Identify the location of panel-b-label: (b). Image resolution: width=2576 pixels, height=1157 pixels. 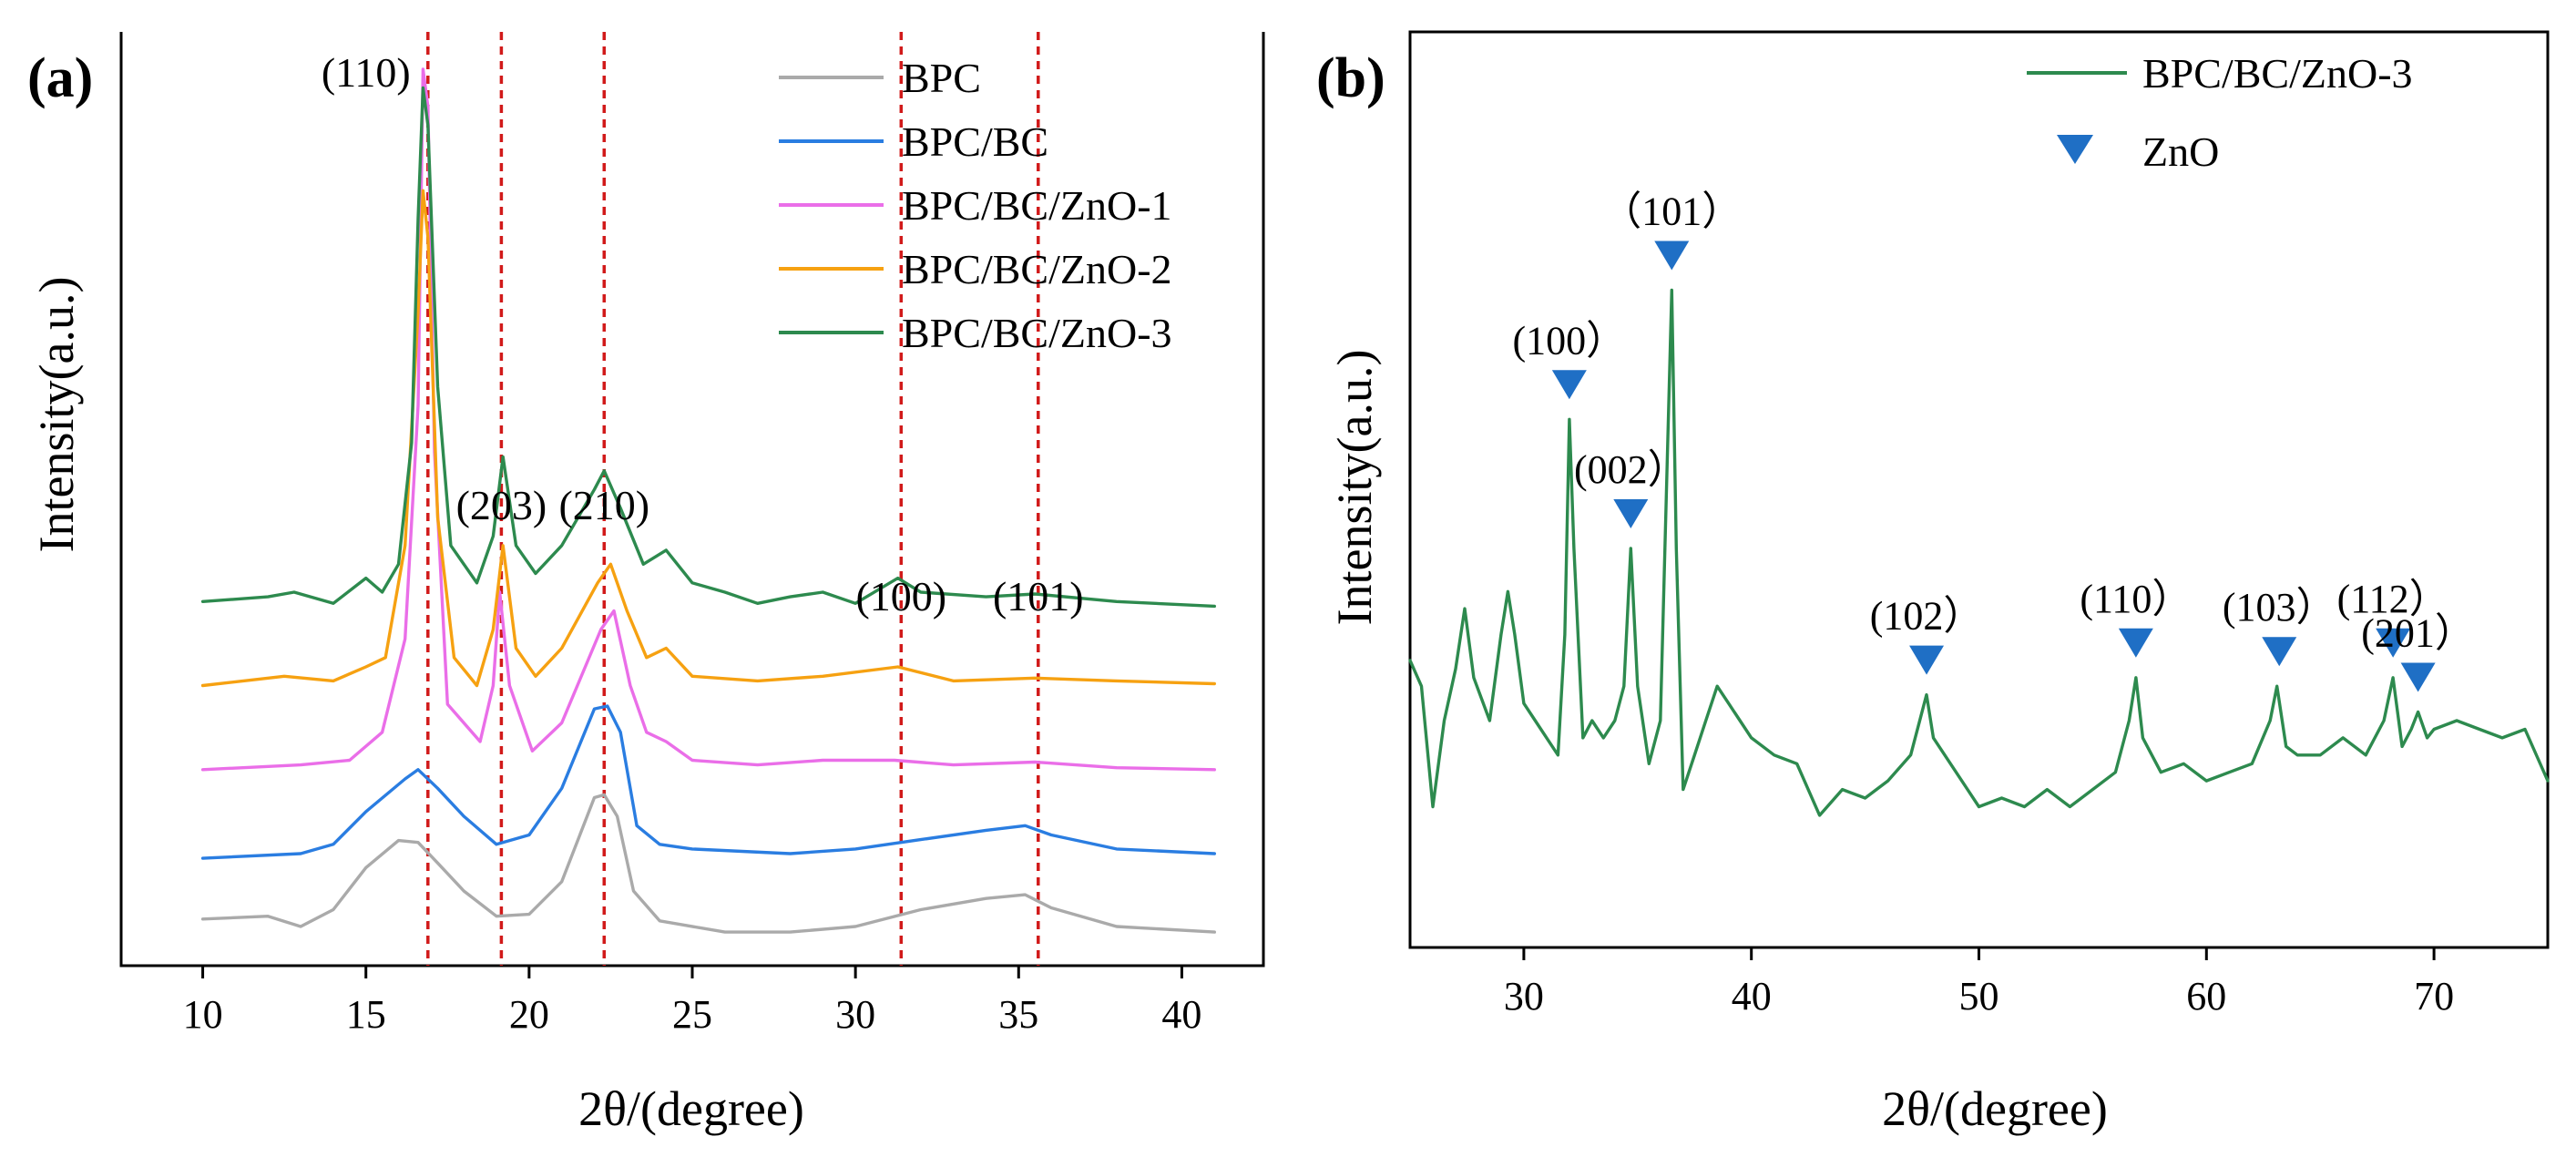
(1350, 78).